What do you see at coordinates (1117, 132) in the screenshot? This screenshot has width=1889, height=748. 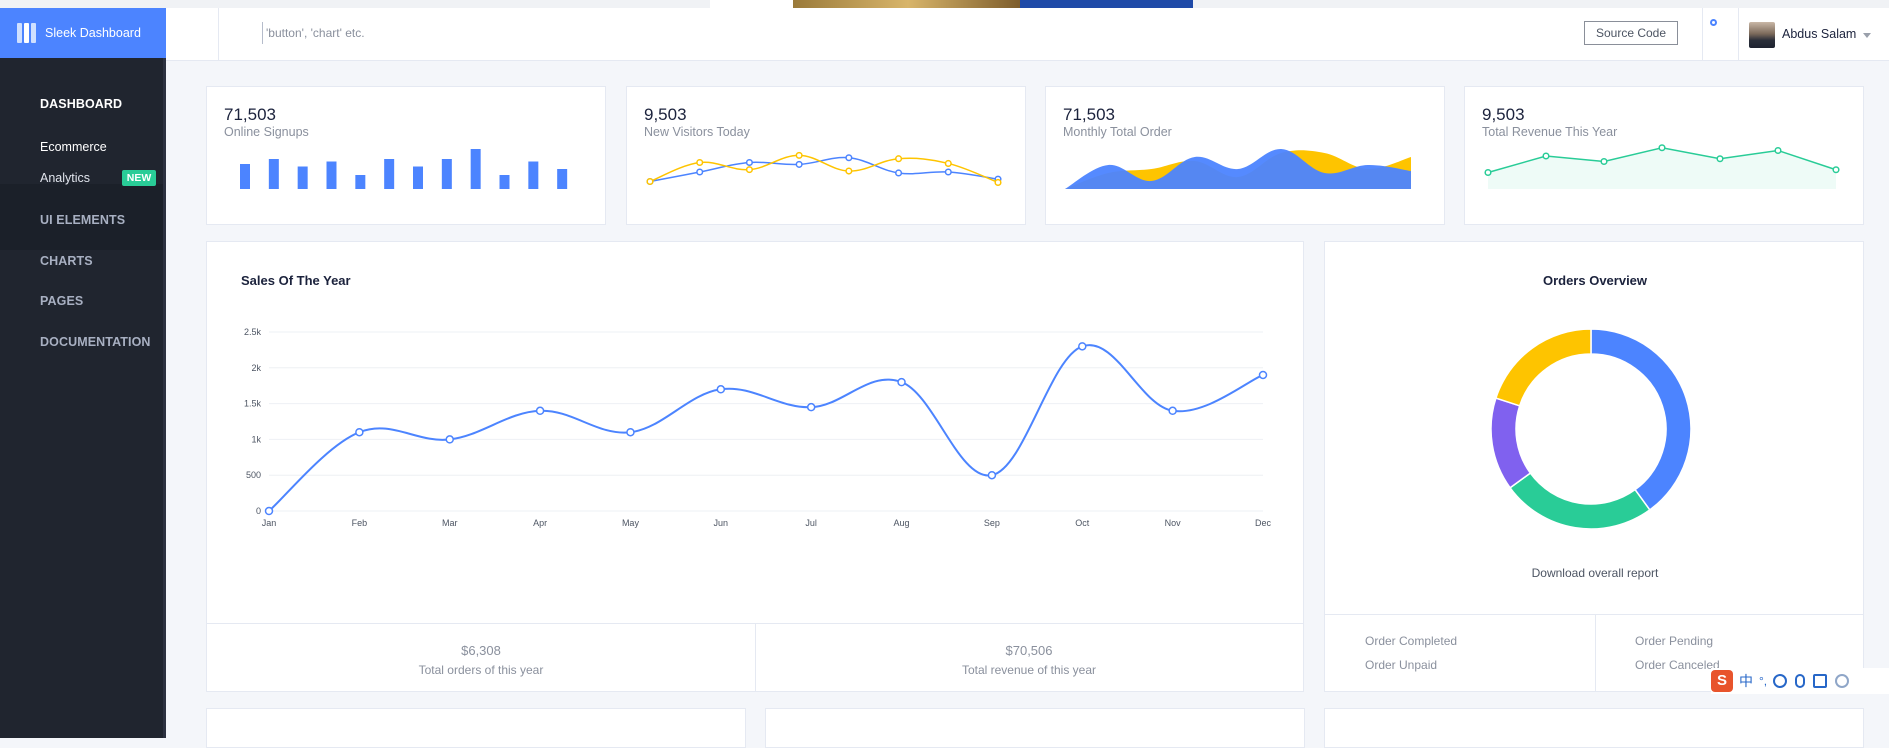 I see `stat-label: Monthly Total Order` at bounding box center [1117, 132].